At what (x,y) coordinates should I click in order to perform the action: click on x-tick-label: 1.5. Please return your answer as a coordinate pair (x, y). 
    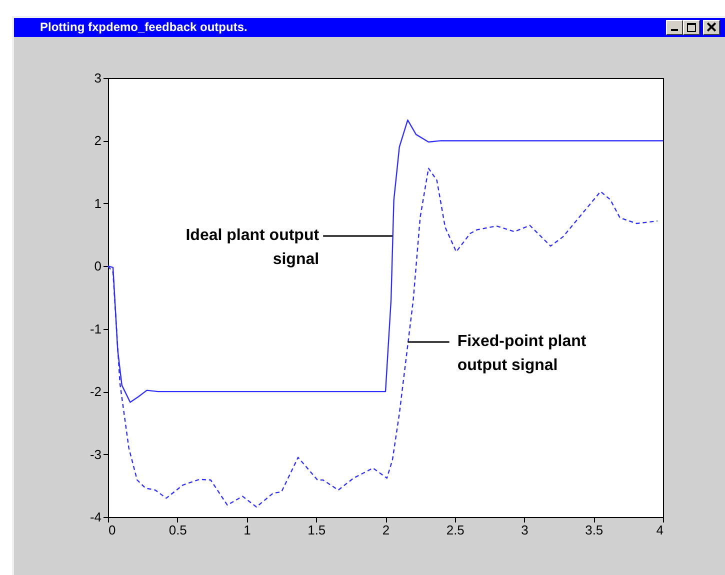
    Looking at the image, I should click on (317, 530).